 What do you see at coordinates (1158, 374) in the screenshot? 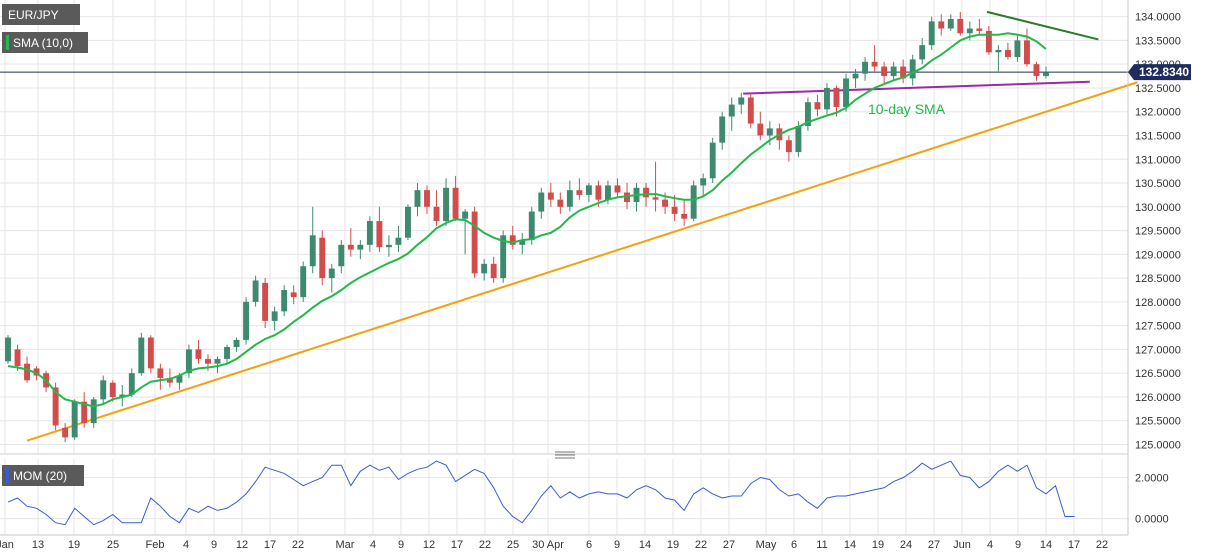
I see `y-tick-label: 126.5000` at bounding box center [1158, 374].